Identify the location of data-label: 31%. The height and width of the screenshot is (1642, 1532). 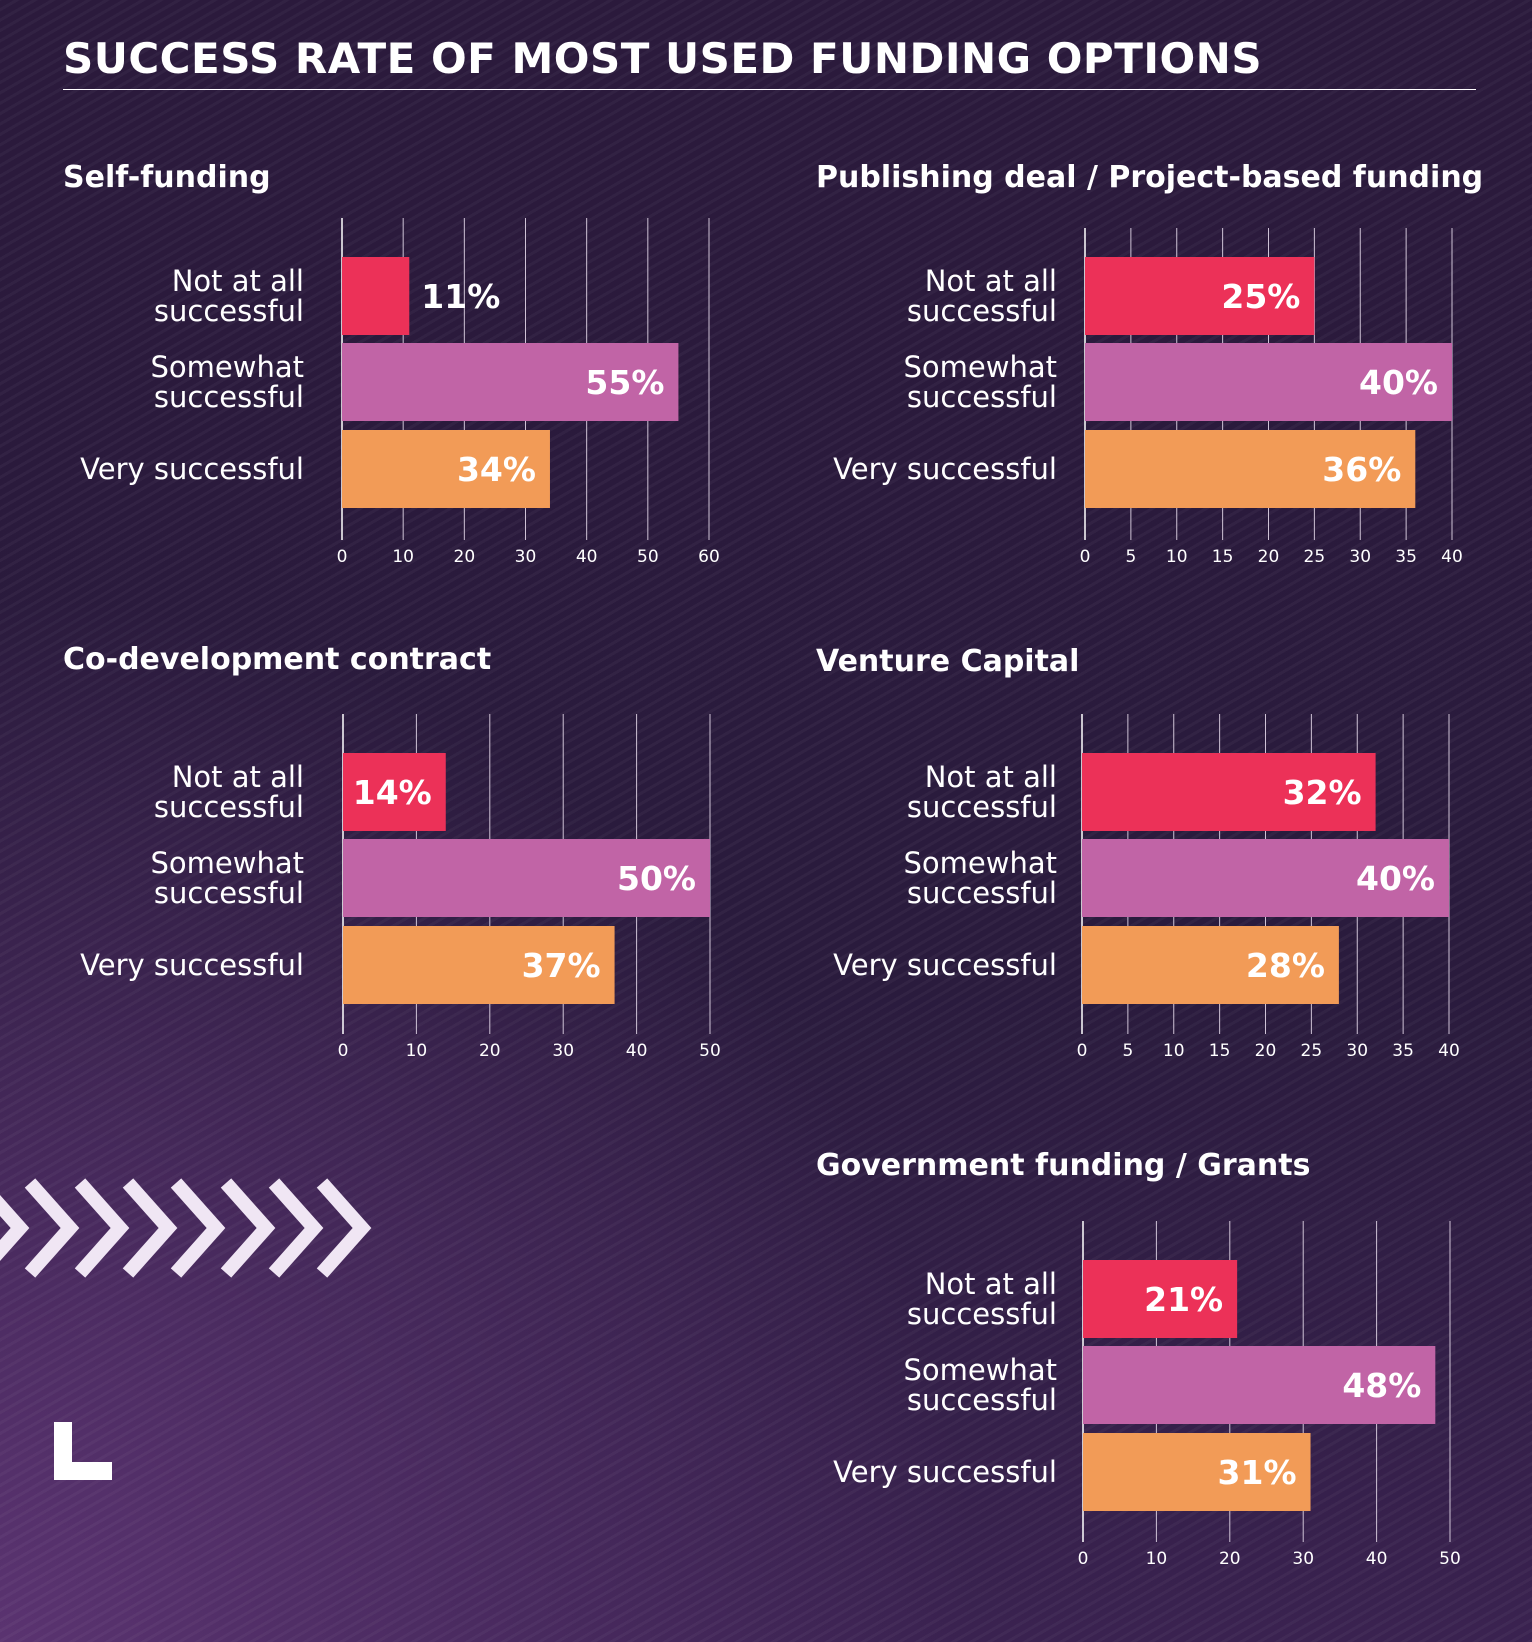
(1257, 1472).